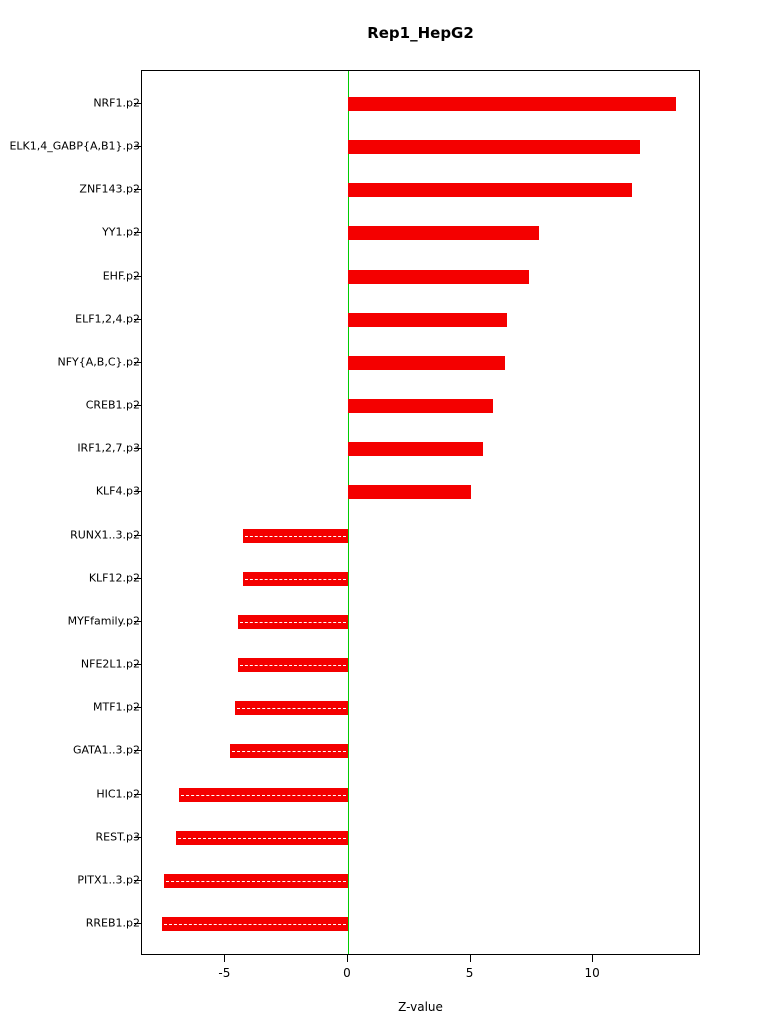  What do you see at coordinates (110, 664) in the screenshot?
I see `y-axis-label: NFE2L1.p2` at bounding box center [110, 664].